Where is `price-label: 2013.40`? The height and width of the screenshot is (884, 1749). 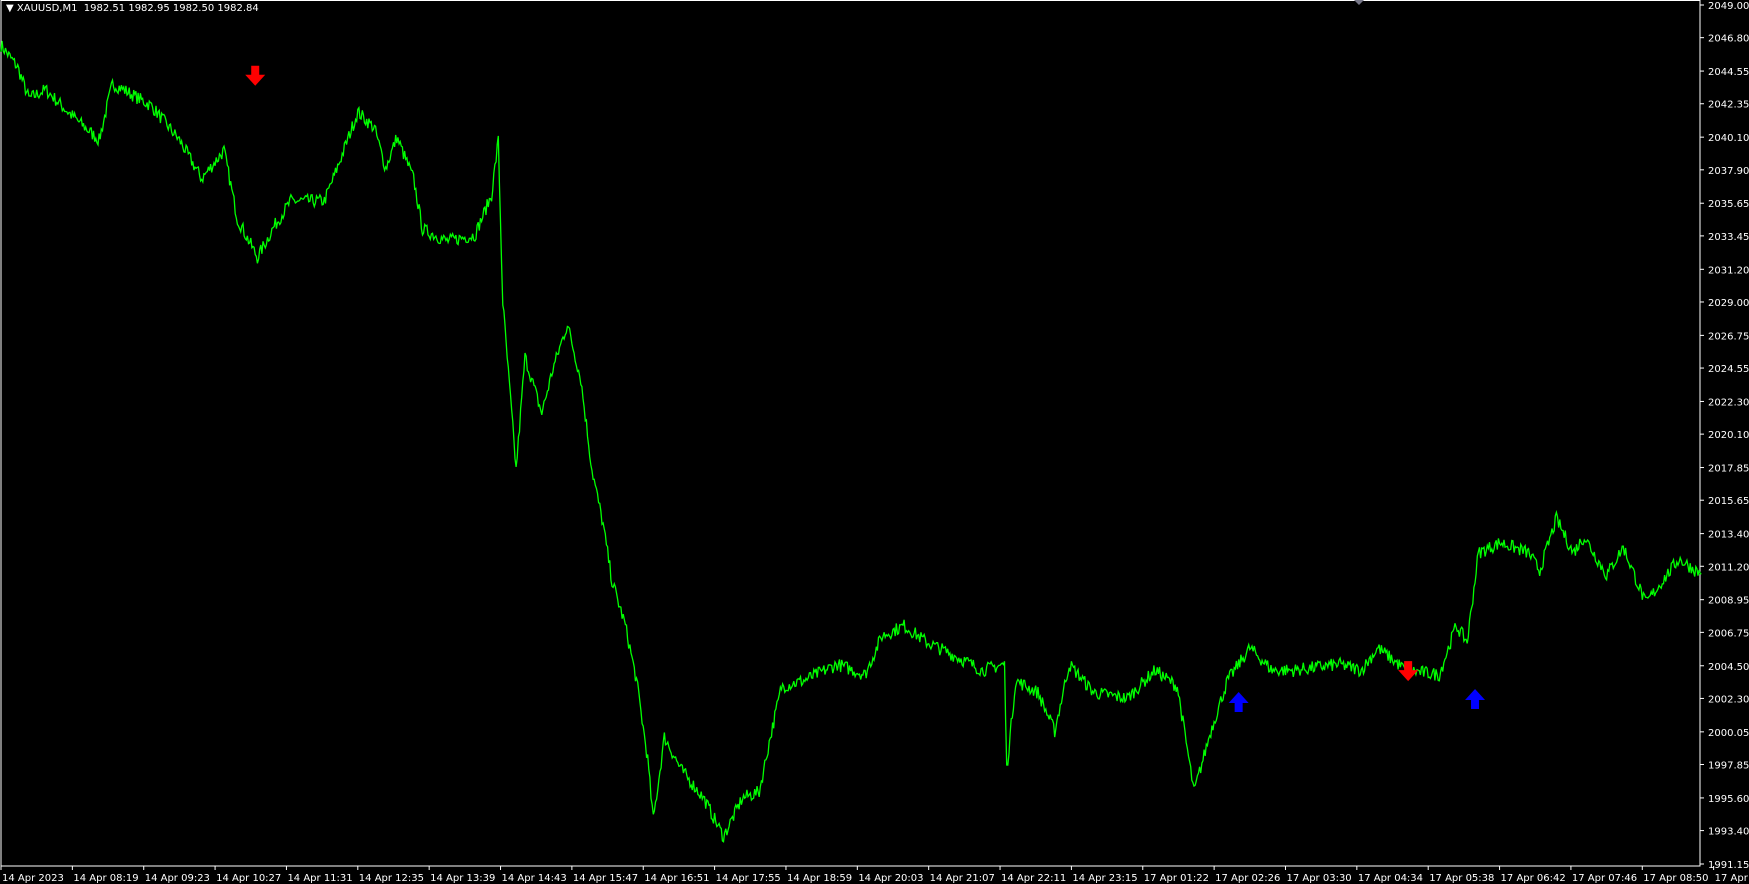 price-label: 2013.40 is located at coordinates (1728, 535).